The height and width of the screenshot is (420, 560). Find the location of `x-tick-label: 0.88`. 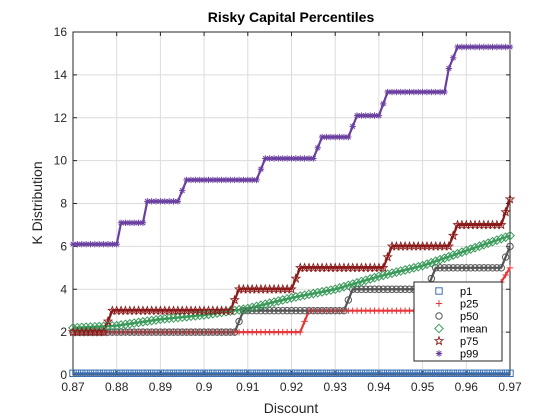

x-tick-label: 0.88 is located at coordinates (117, 387).